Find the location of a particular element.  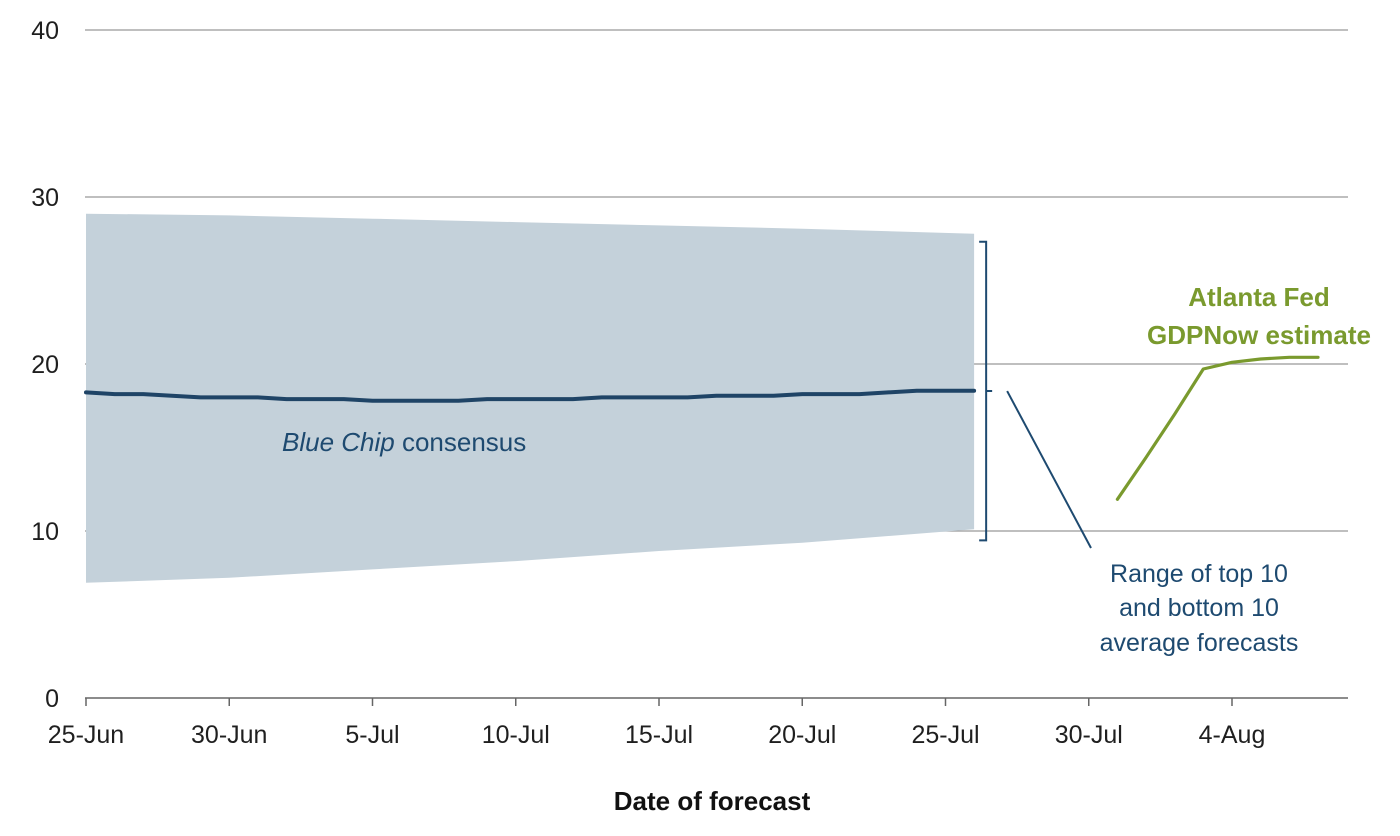

x-tick-label-25-Jul: 25-Jul is located at coordinates (945, 735).